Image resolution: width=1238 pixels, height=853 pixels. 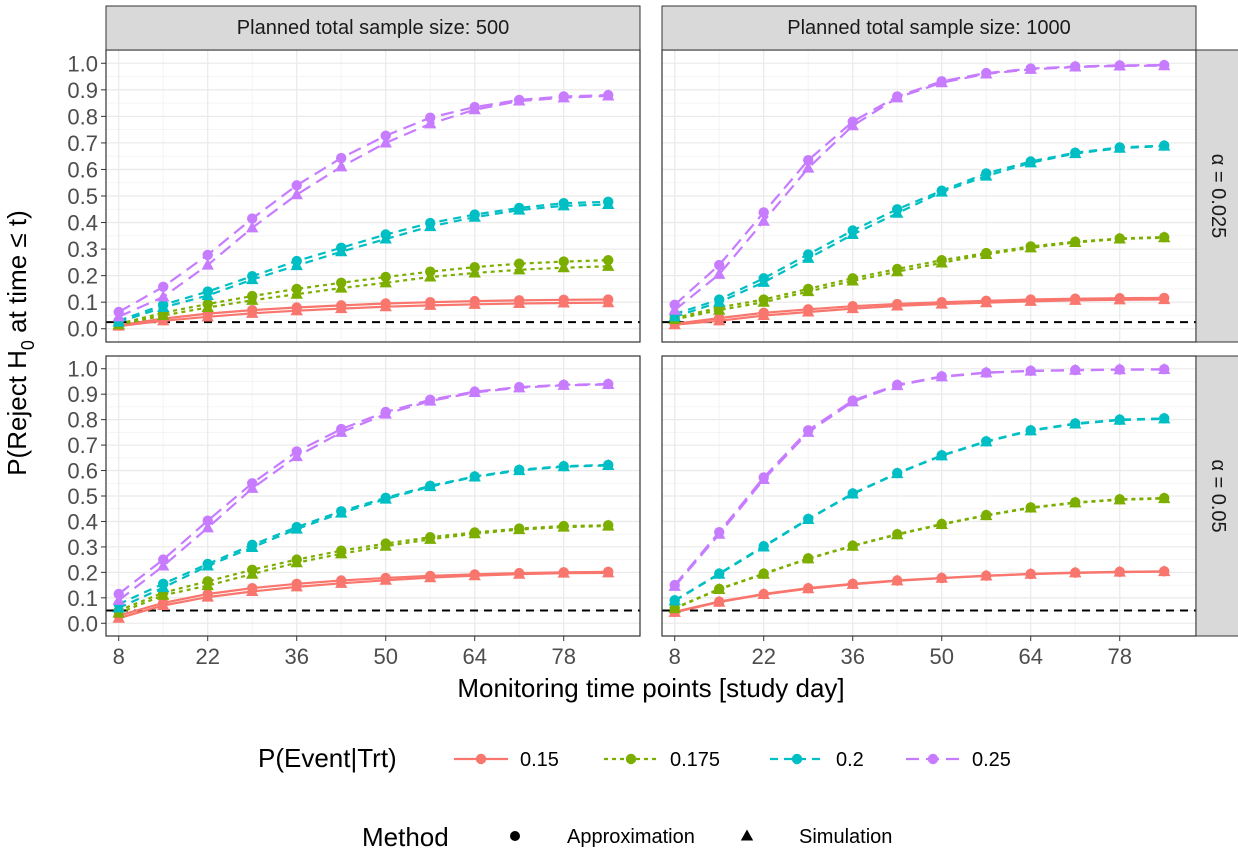 I want to click on series-line-025-simulation, so click(x=363, y=206).